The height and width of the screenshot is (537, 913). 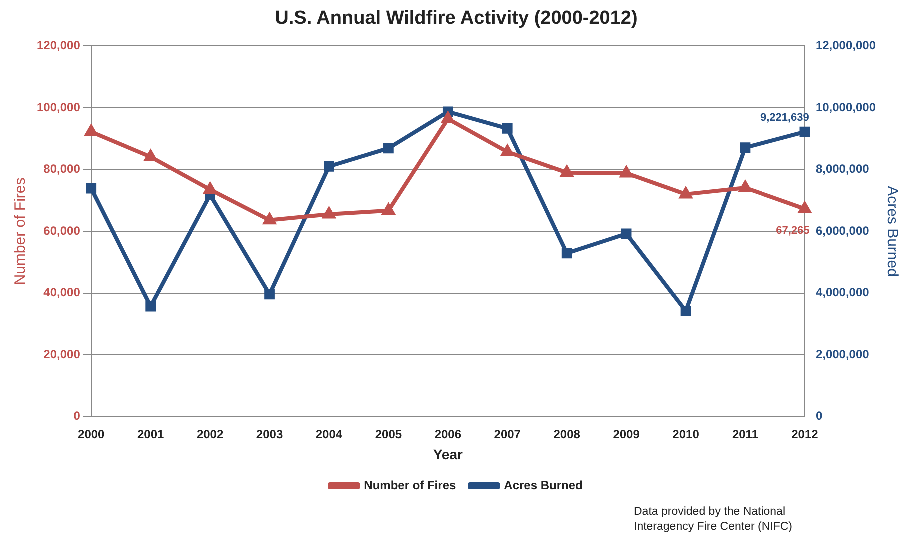 What do you see at coordinates (151, 434) in the screenshot?
I see `x-tick-label: 2001` at bounding box center [151, 434].